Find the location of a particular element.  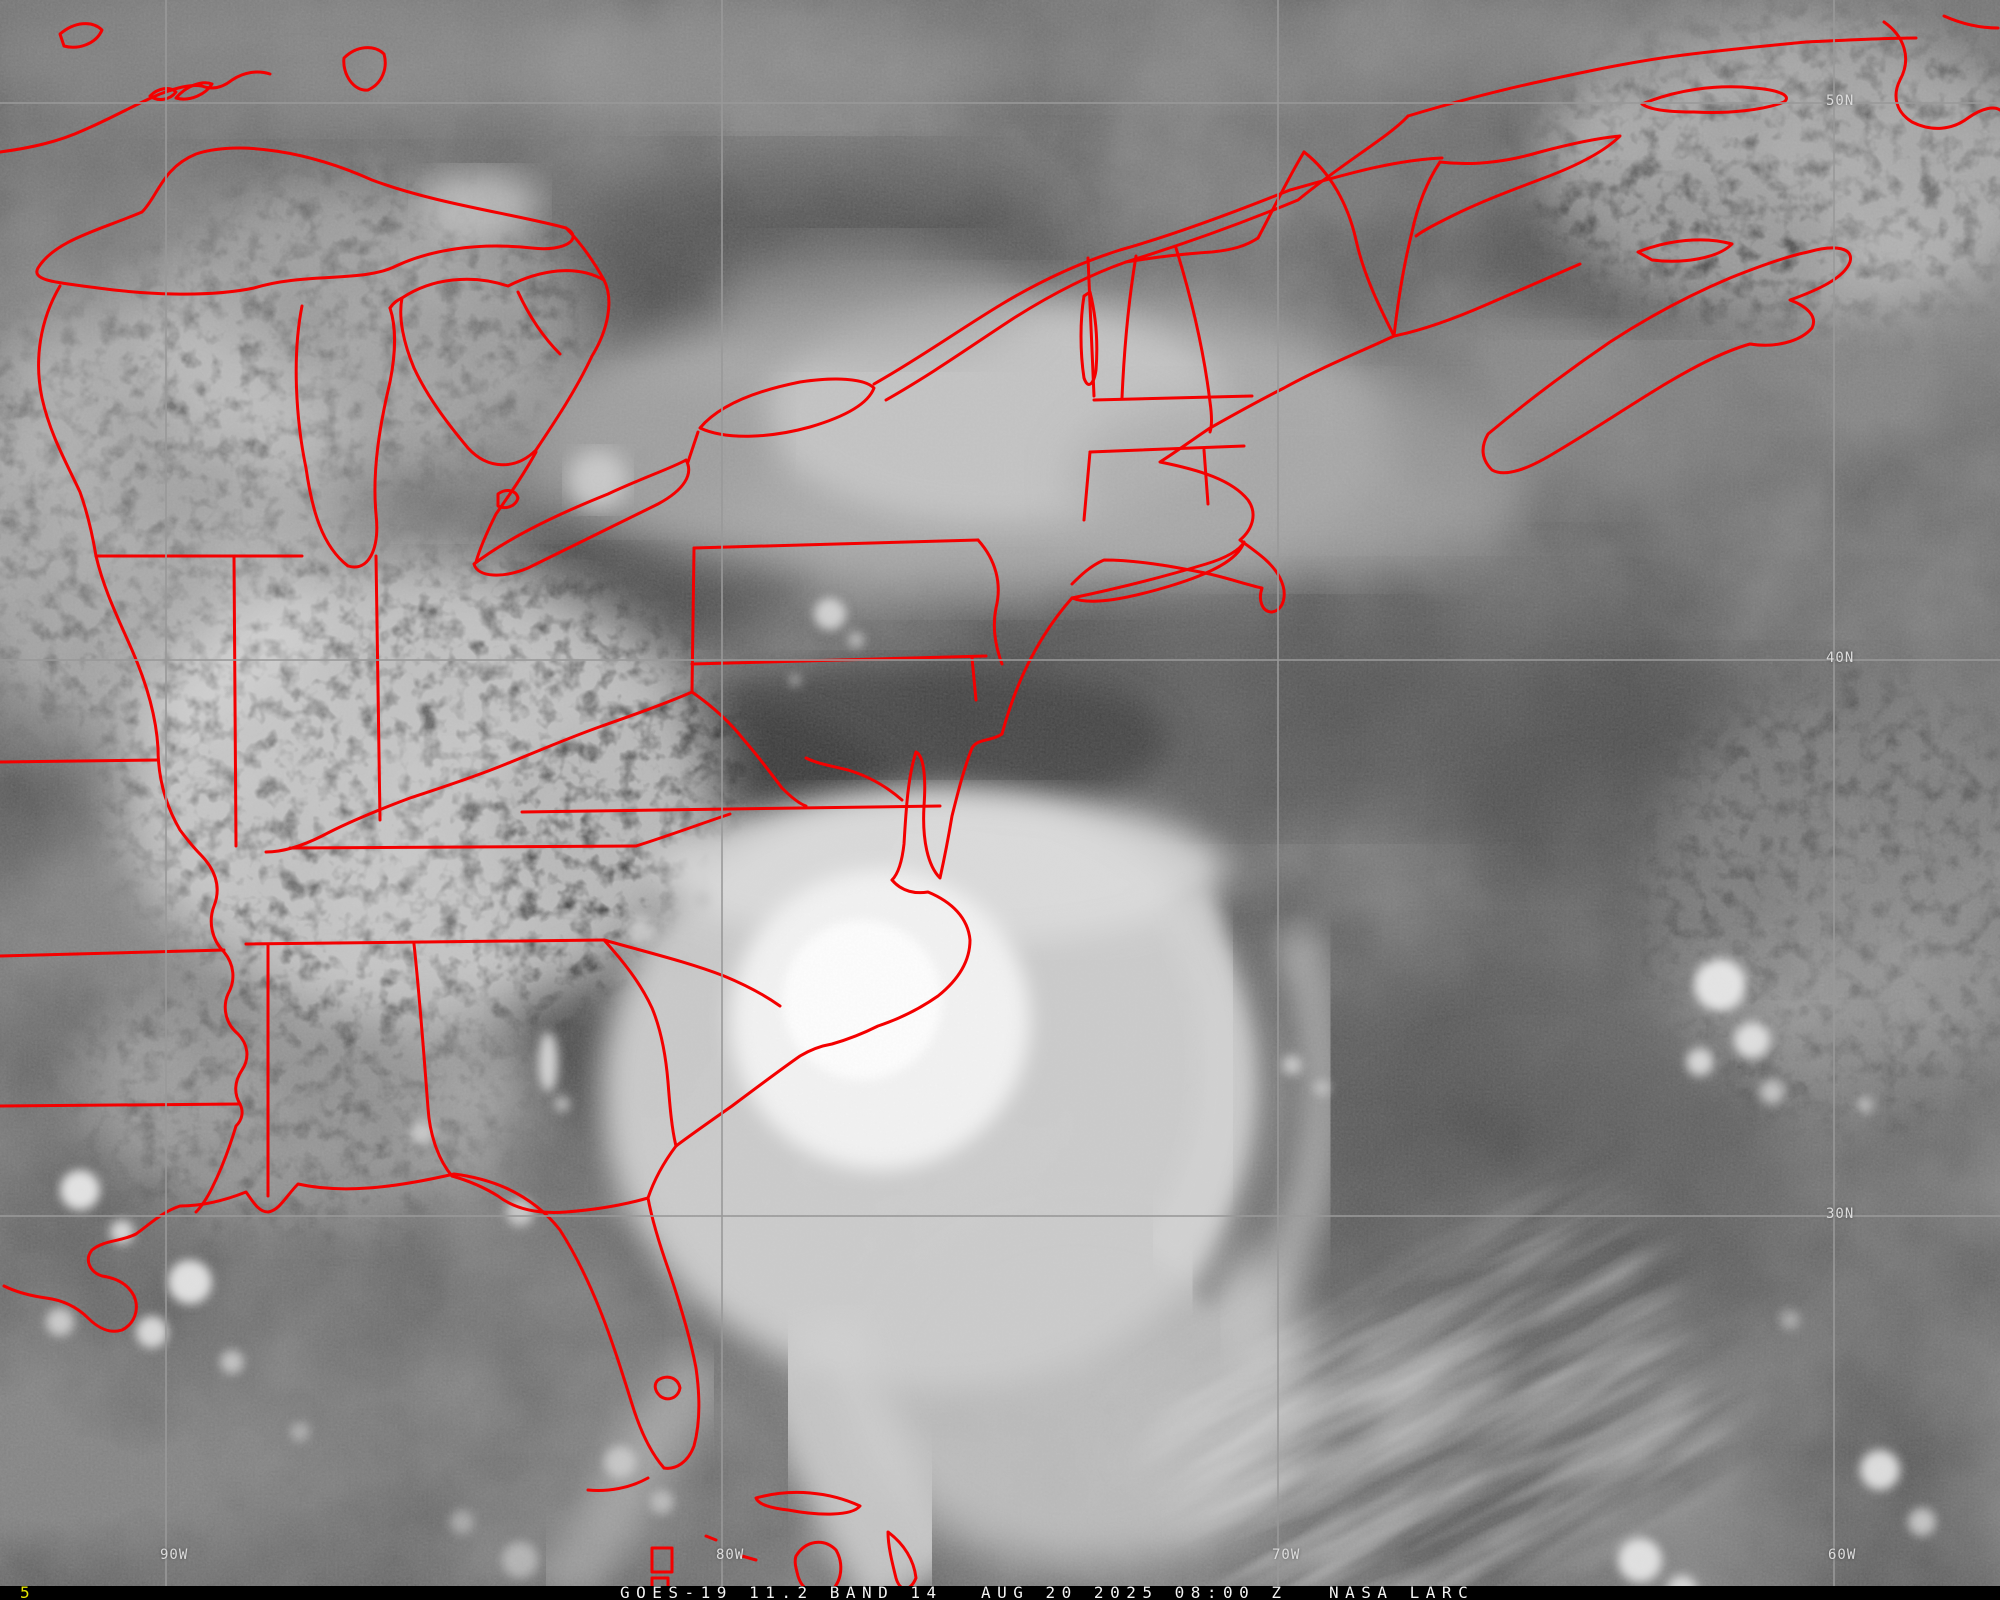

longitude-label: 60W is located at coordinates (1842, 1555).